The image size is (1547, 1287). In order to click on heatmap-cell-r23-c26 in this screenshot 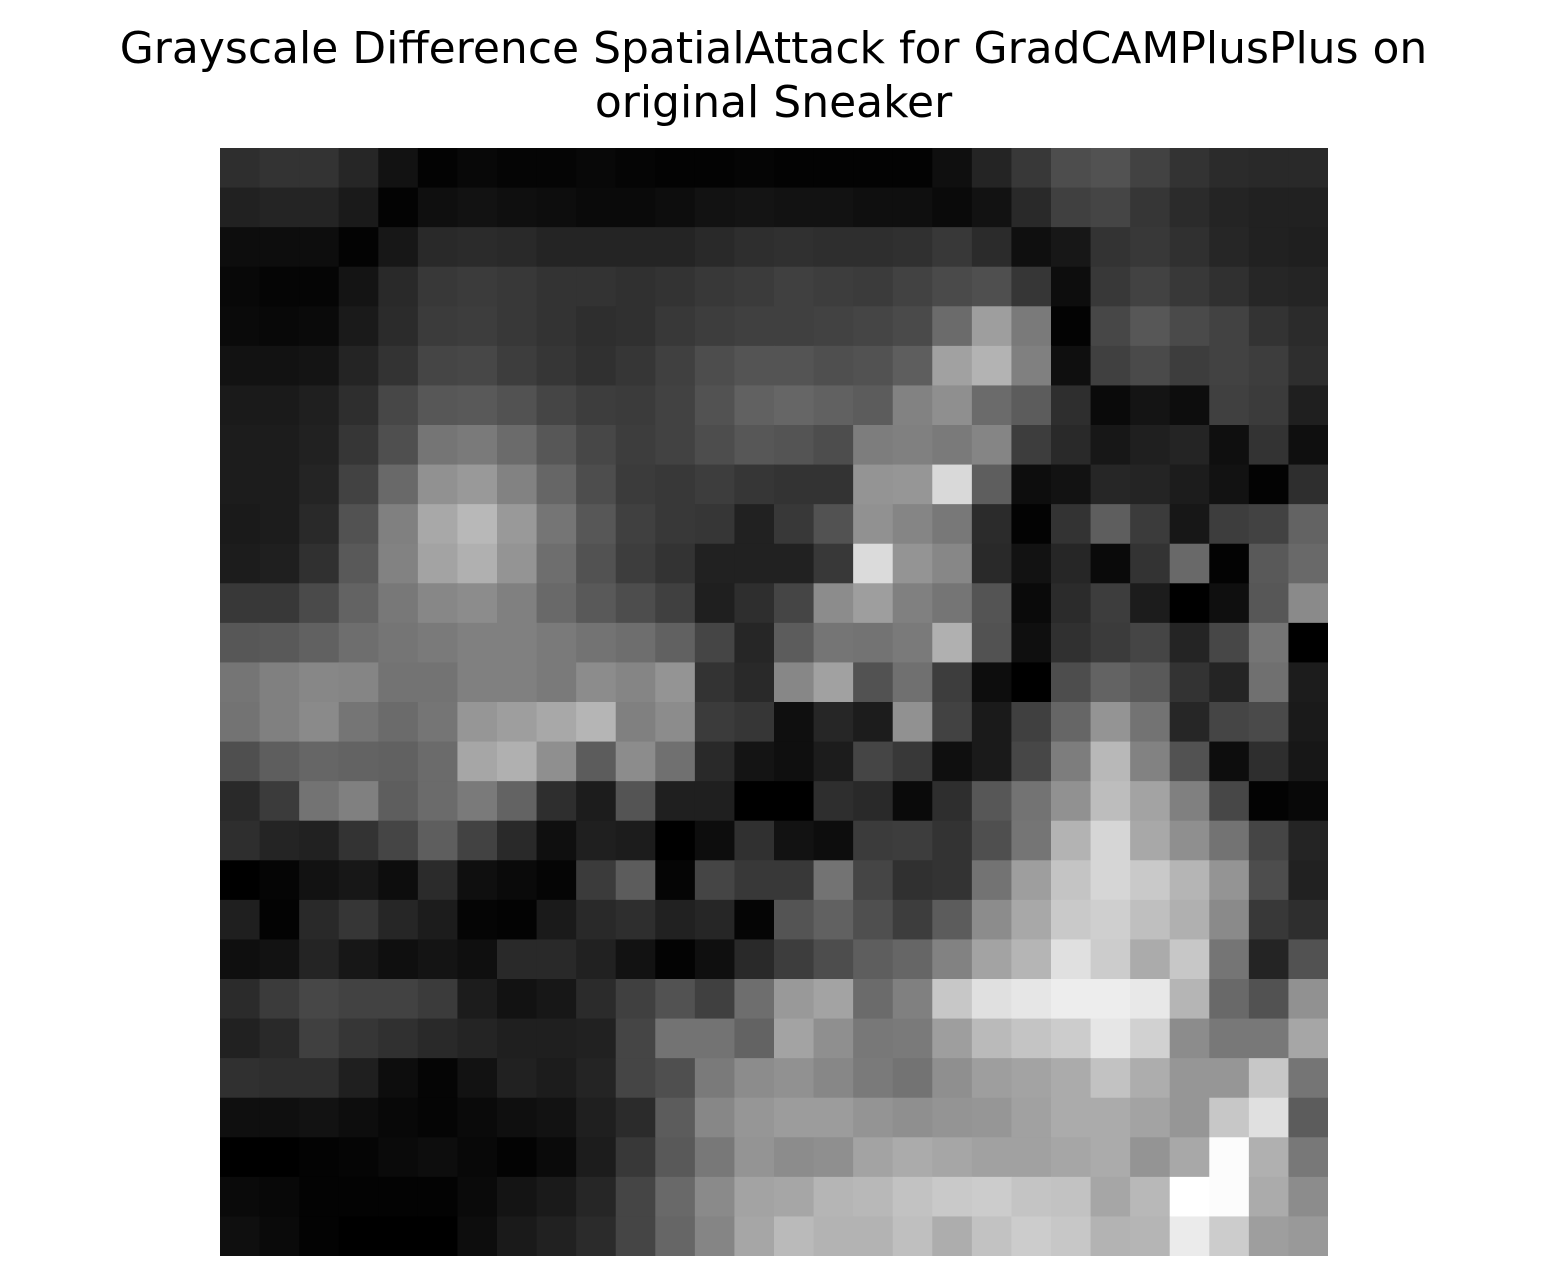, I will do `click(1269, 1078)`.